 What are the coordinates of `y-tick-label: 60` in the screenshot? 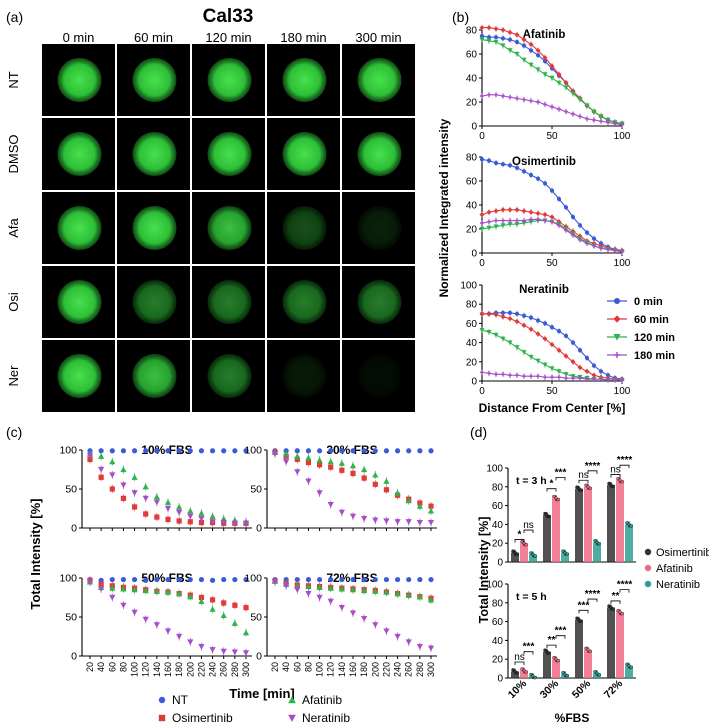 It's located at (498, 506).